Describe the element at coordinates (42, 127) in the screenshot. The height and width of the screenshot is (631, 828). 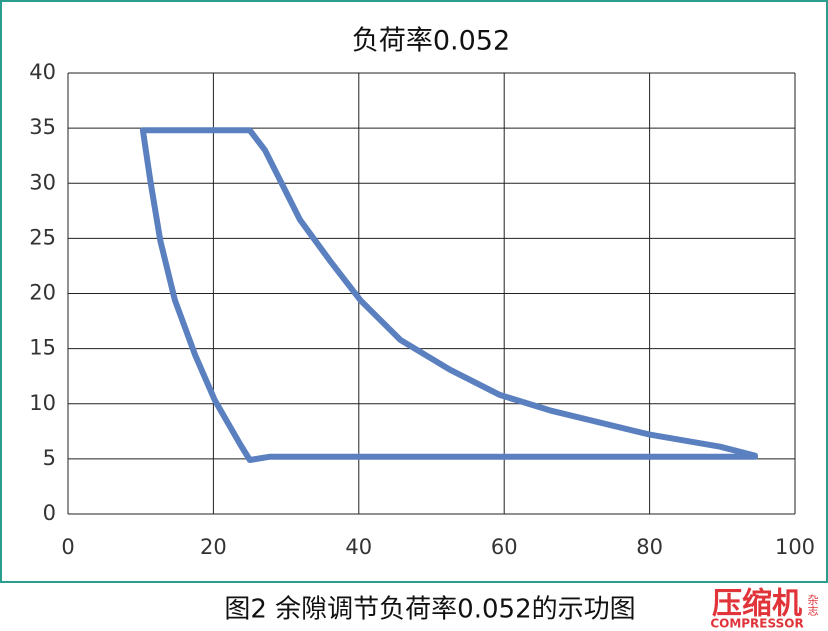
I see `y-tick-label: 35` at that location.